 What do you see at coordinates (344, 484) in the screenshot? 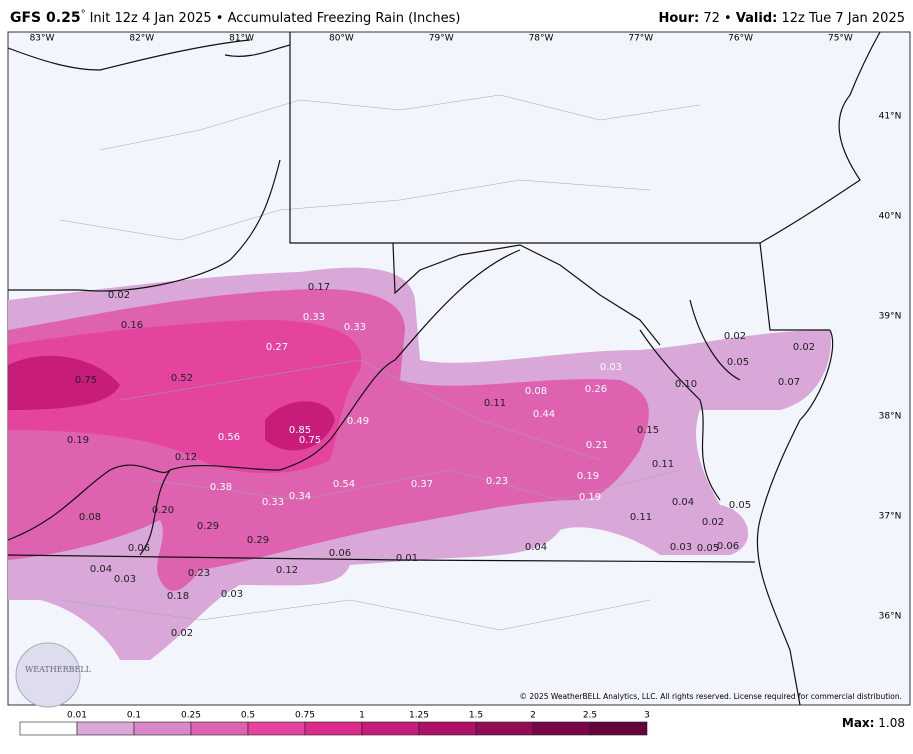
I see `value-label: 0.54` at bounding box center [344, 484].